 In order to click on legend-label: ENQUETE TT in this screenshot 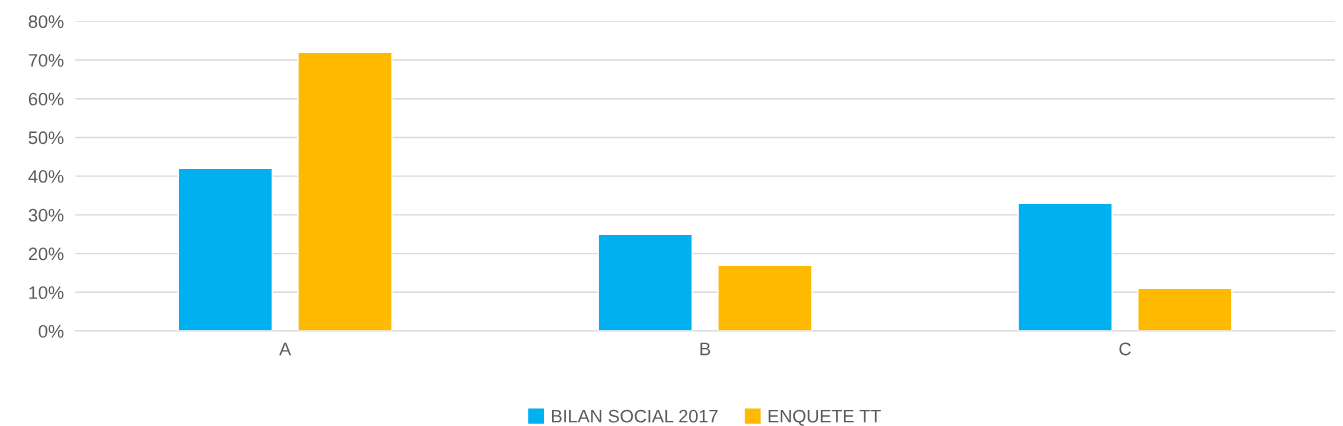, I will do `click(824, 417)`.